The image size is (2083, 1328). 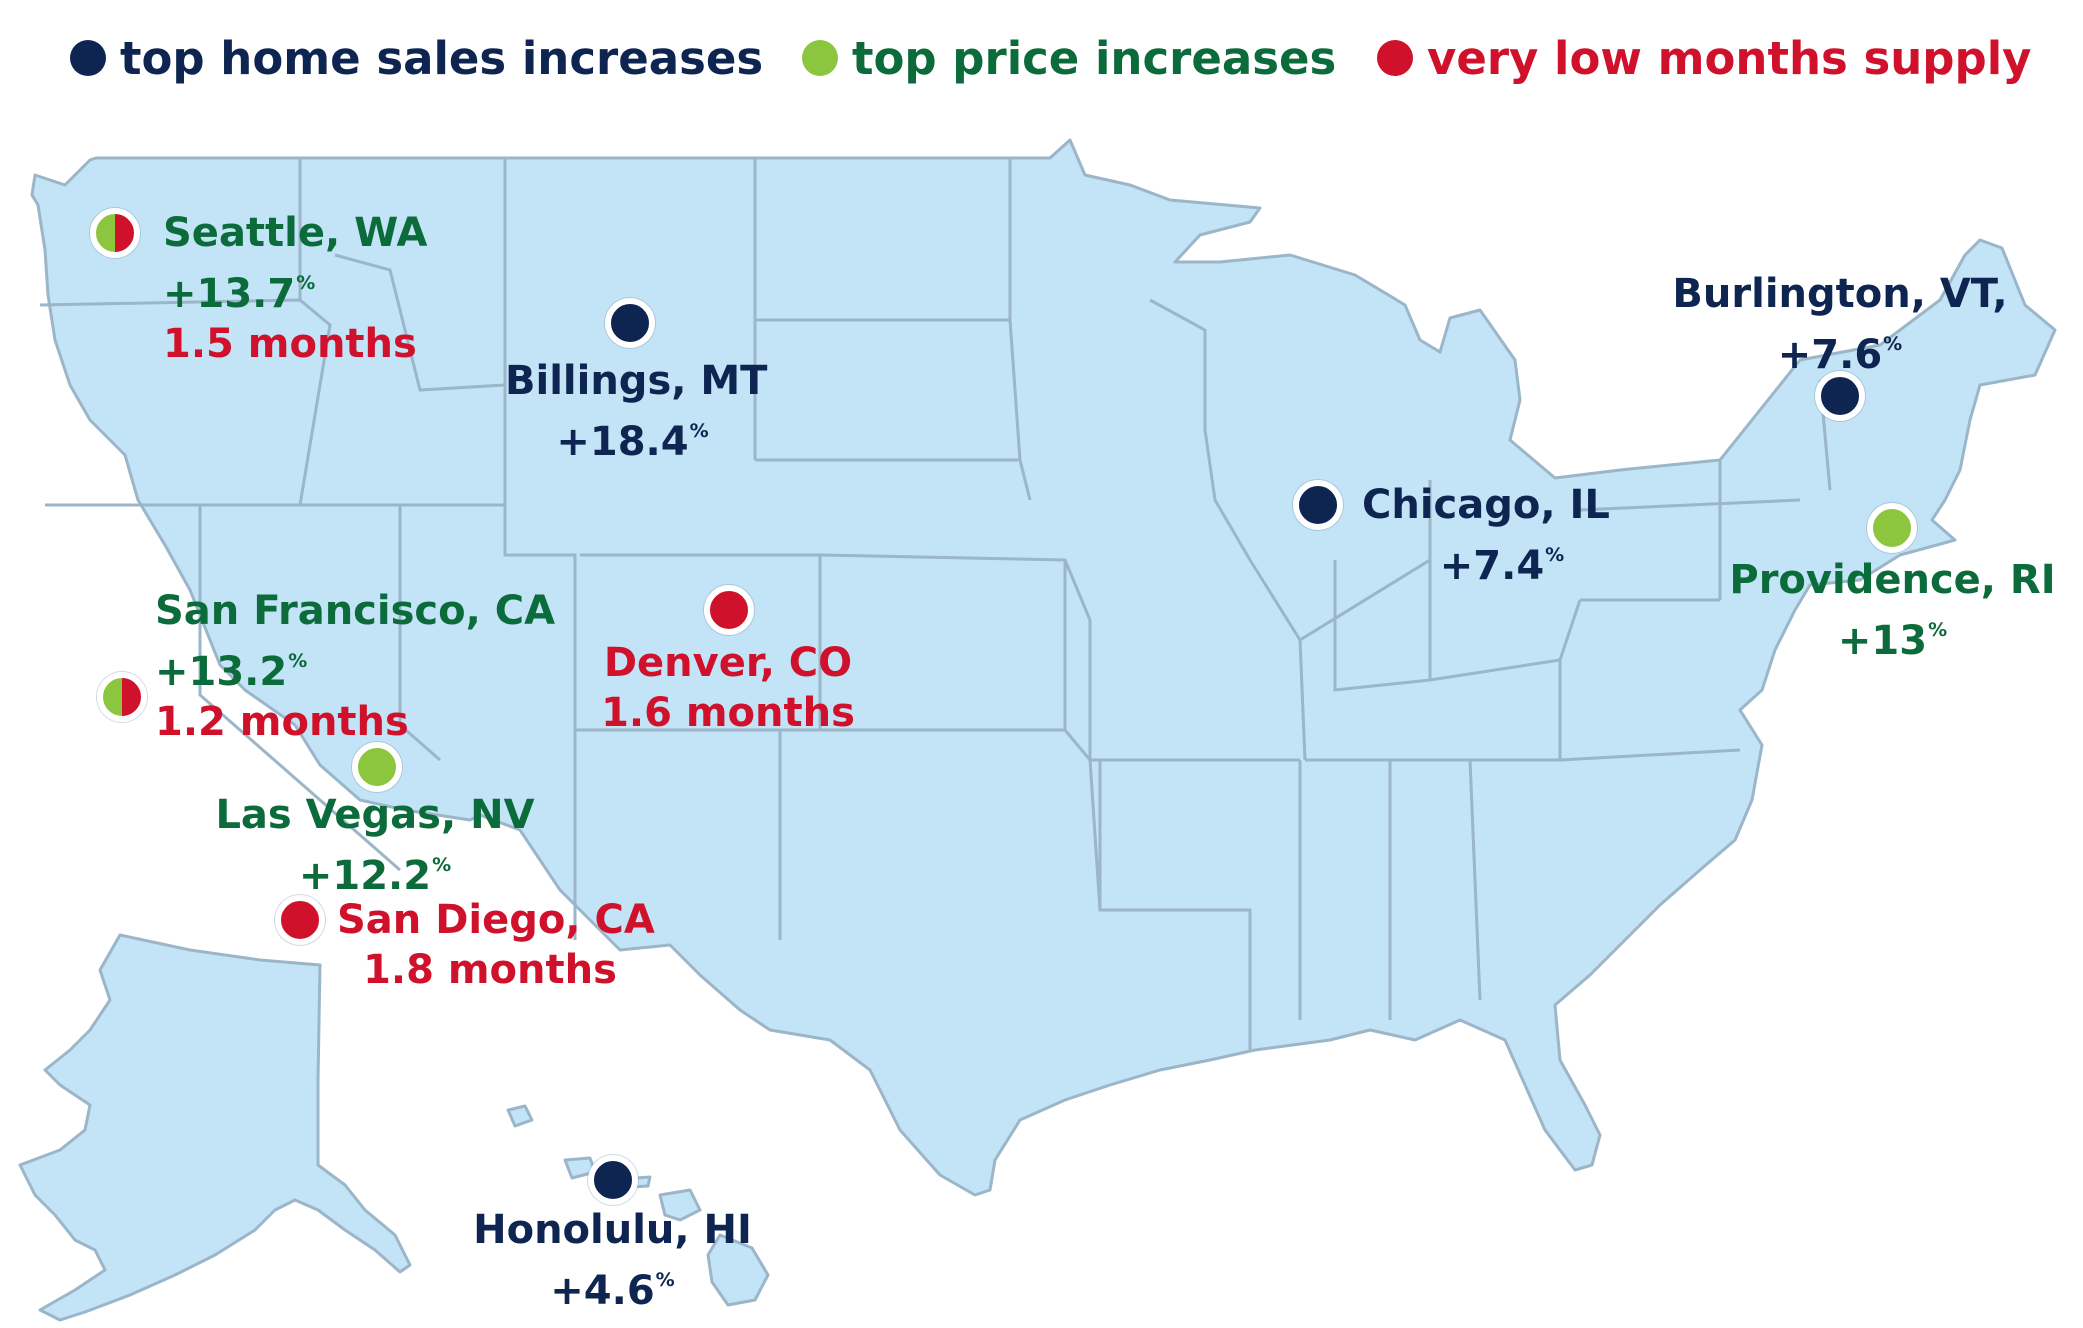 I want to click on hawaii-kauai, so click(x=520, y=1116).